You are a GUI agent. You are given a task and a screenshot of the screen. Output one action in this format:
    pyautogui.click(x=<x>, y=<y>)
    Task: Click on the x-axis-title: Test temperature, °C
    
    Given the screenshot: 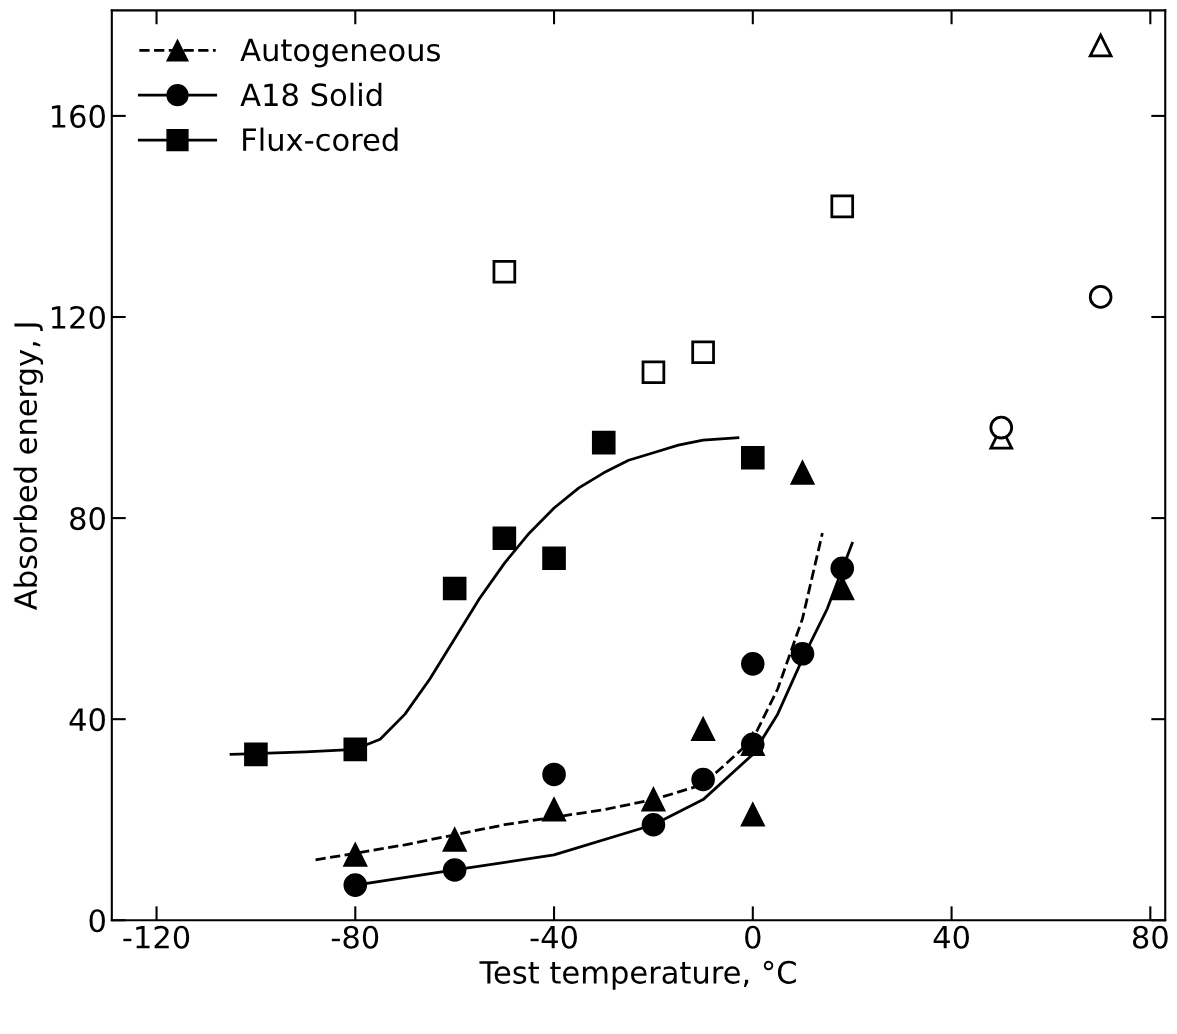 What is the action you would take?
    pyautogui.click(x=637, y=975)
    